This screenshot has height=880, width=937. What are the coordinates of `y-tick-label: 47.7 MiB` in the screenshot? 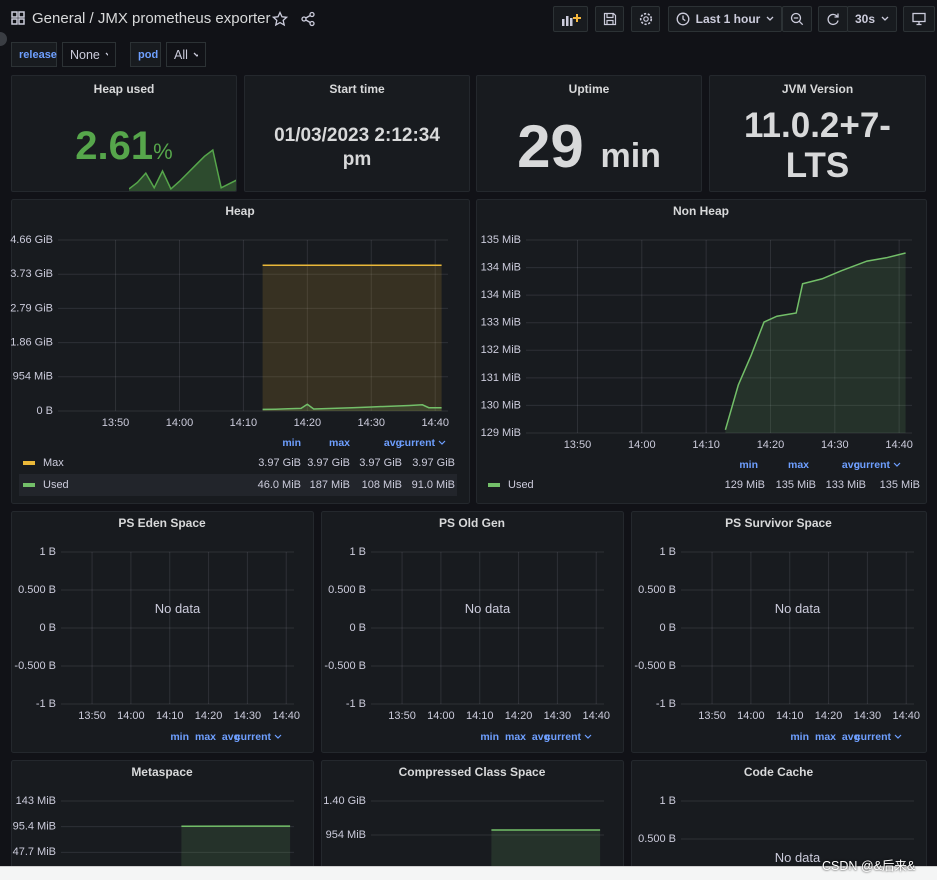 It's located at (34, 852).